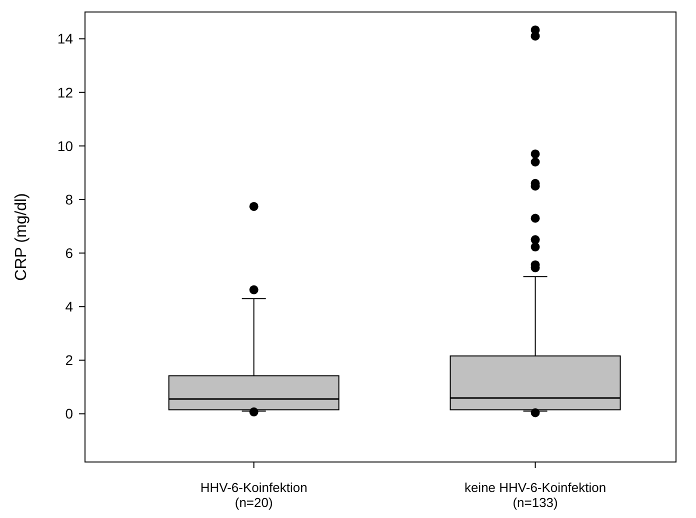 Image resolution: width=696 pixels, height=518 pixels. I want to click on y-tick-label: 2, so click(69, 360).